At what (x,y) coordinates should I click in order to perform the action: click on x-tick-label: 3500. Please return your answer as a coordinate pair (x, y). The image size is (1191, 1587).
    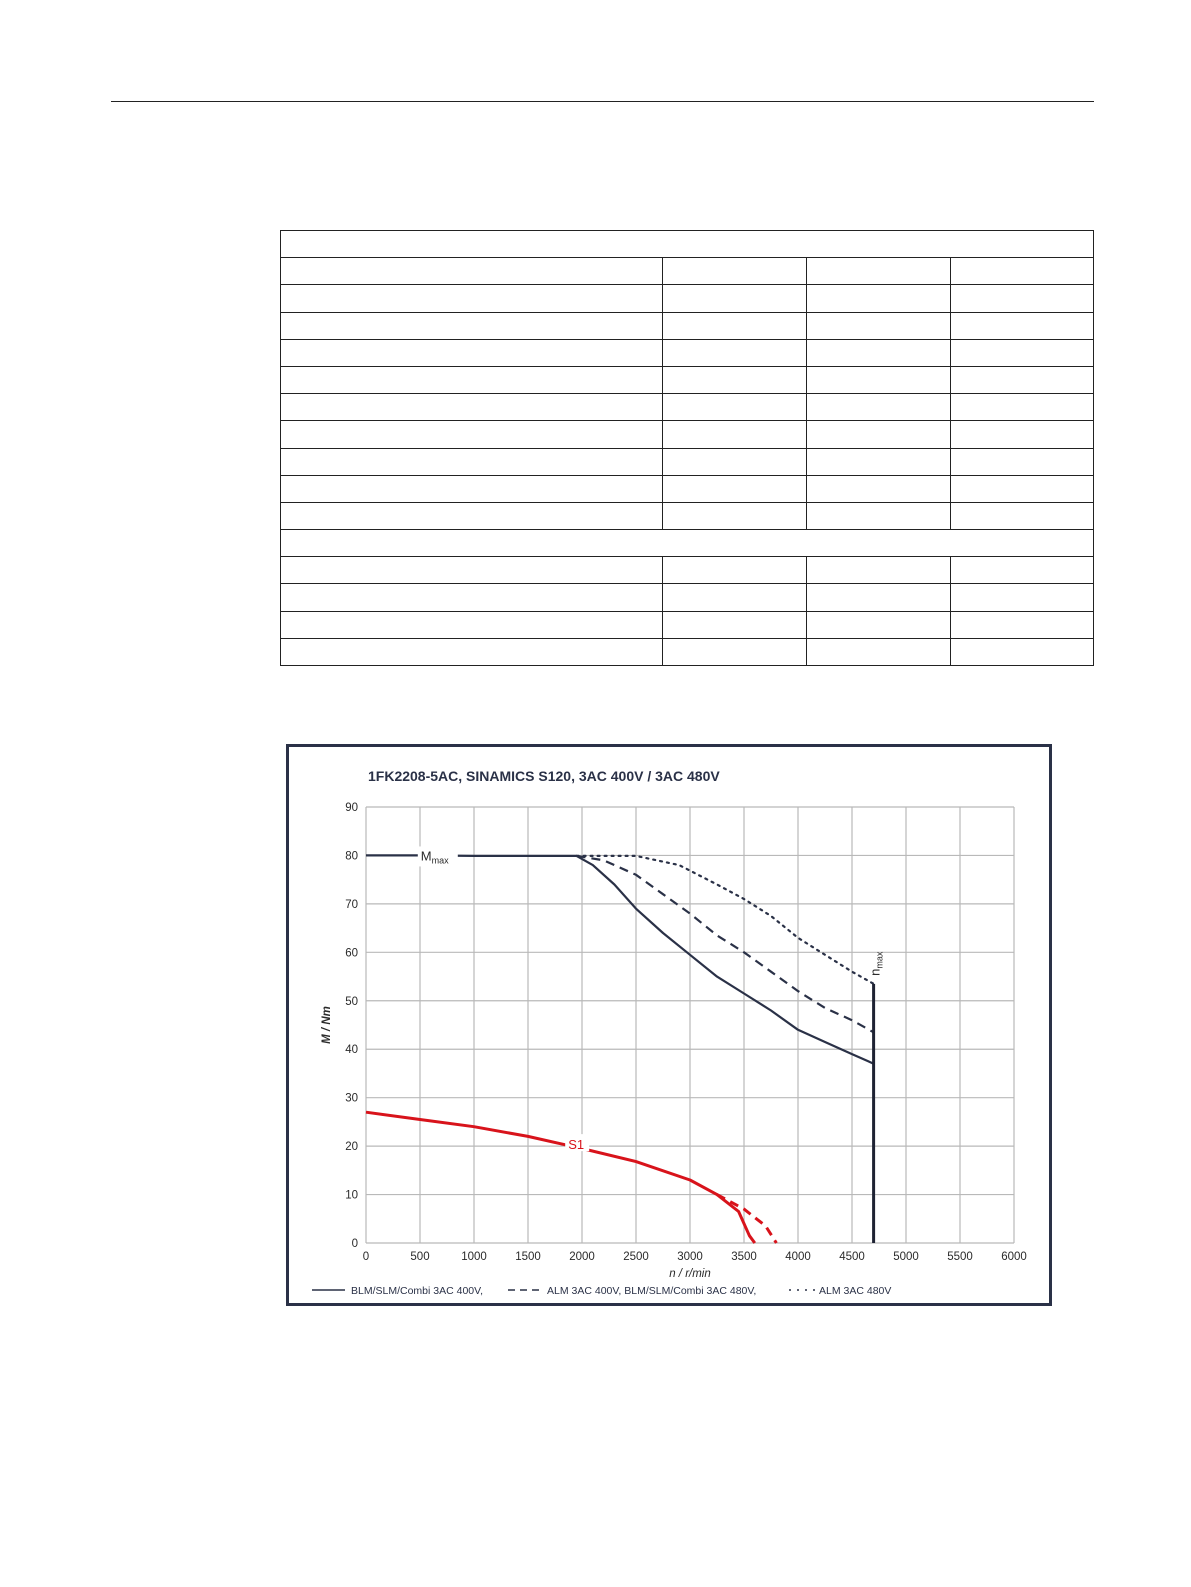
    Looking at the image, I should click on (744, 1257).